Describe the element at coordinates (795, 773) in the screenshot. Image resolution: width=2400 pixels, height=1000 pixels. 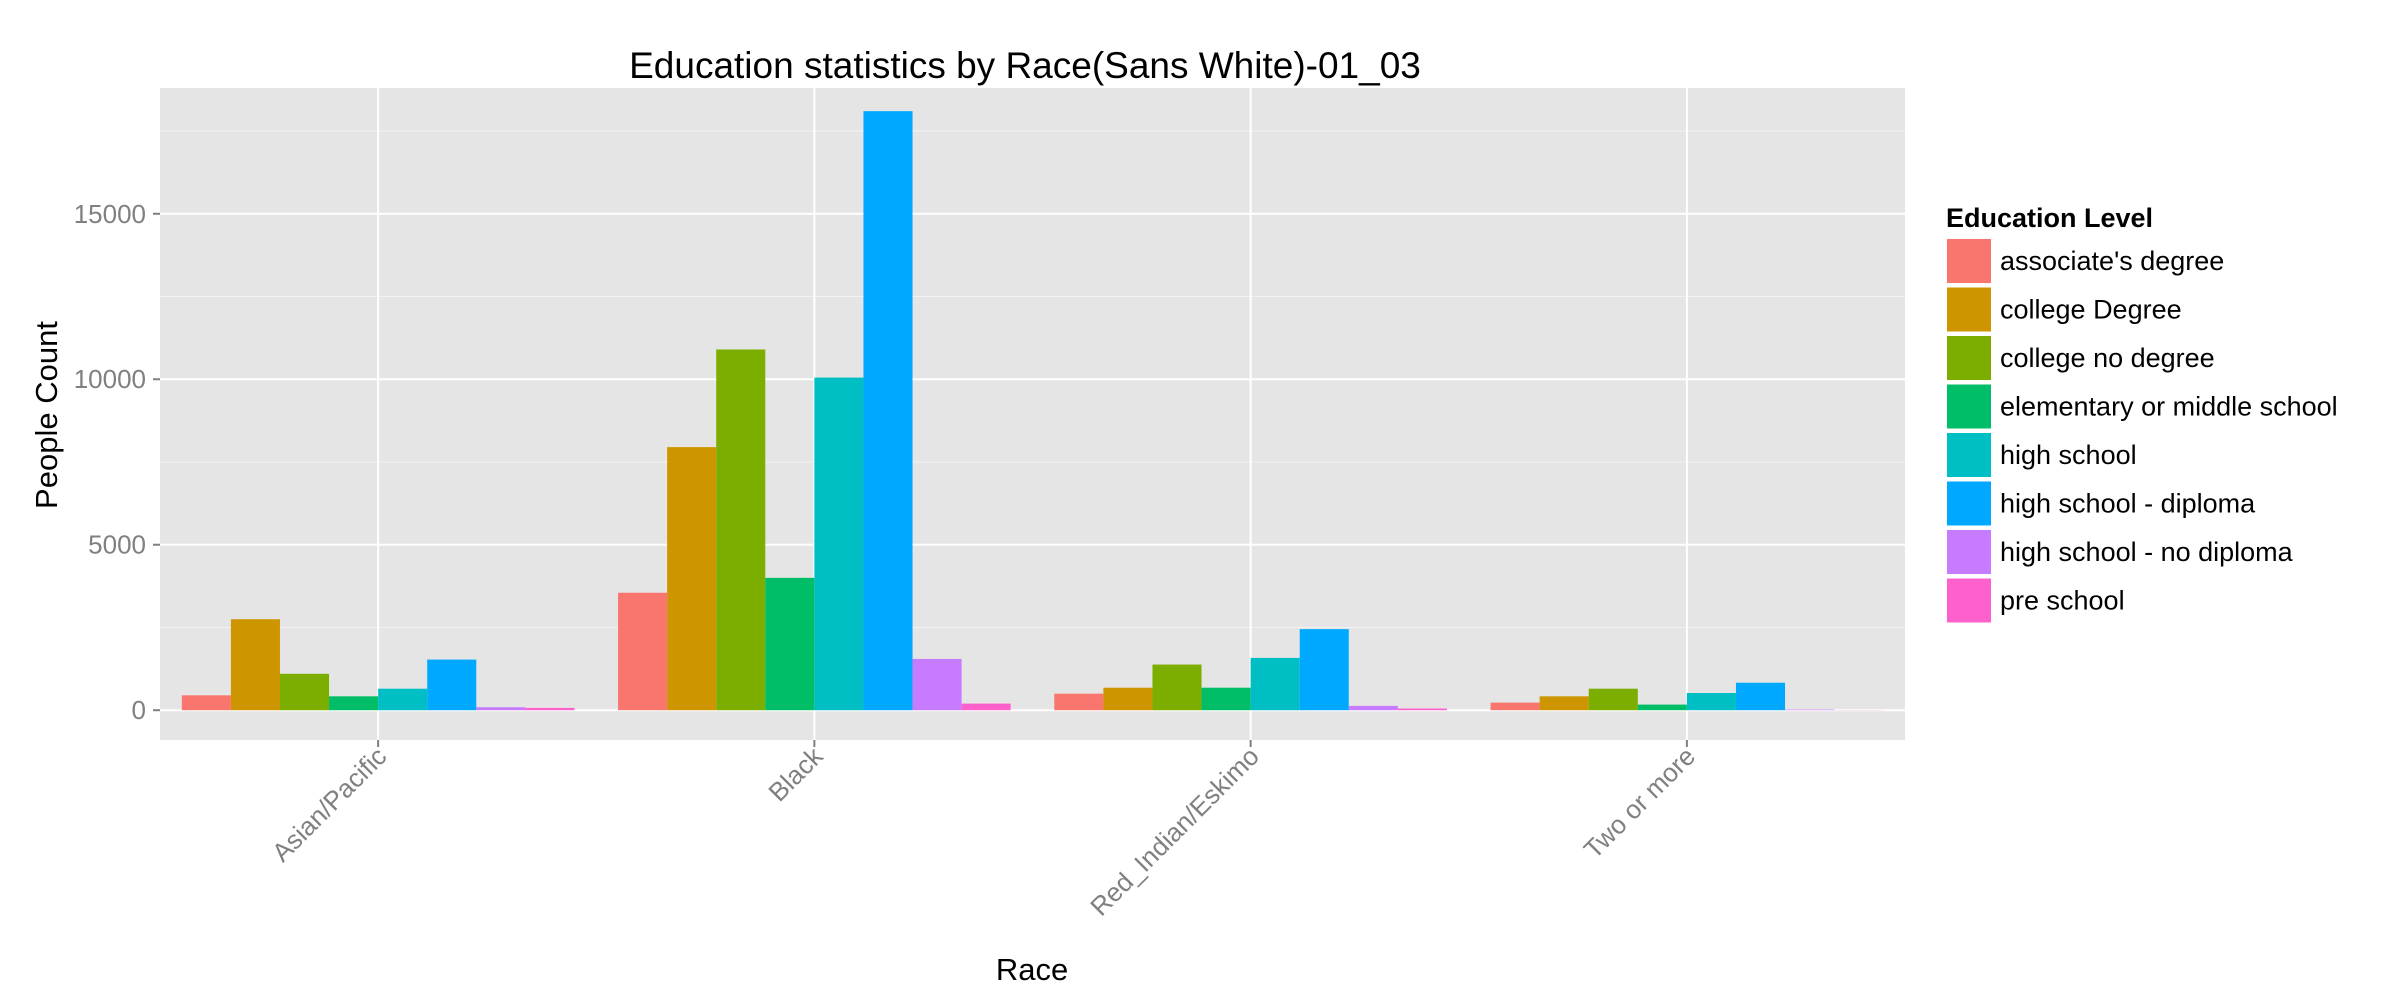
I see `x-tick-label: Black` at that location.